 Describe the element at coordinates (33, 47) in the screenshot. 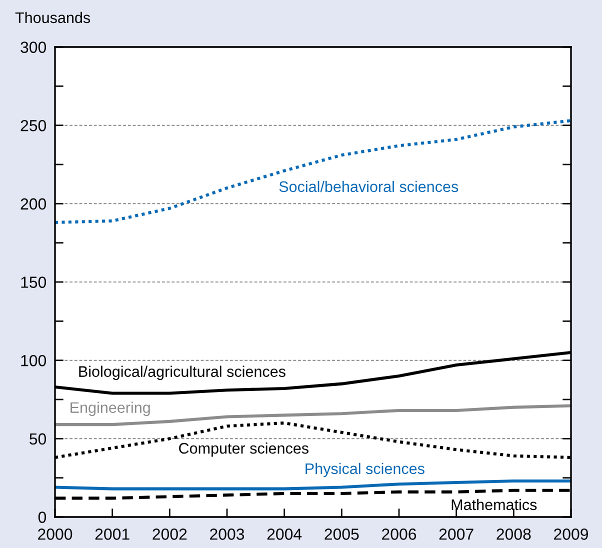

I see `y-tick-label: 300` at that location.